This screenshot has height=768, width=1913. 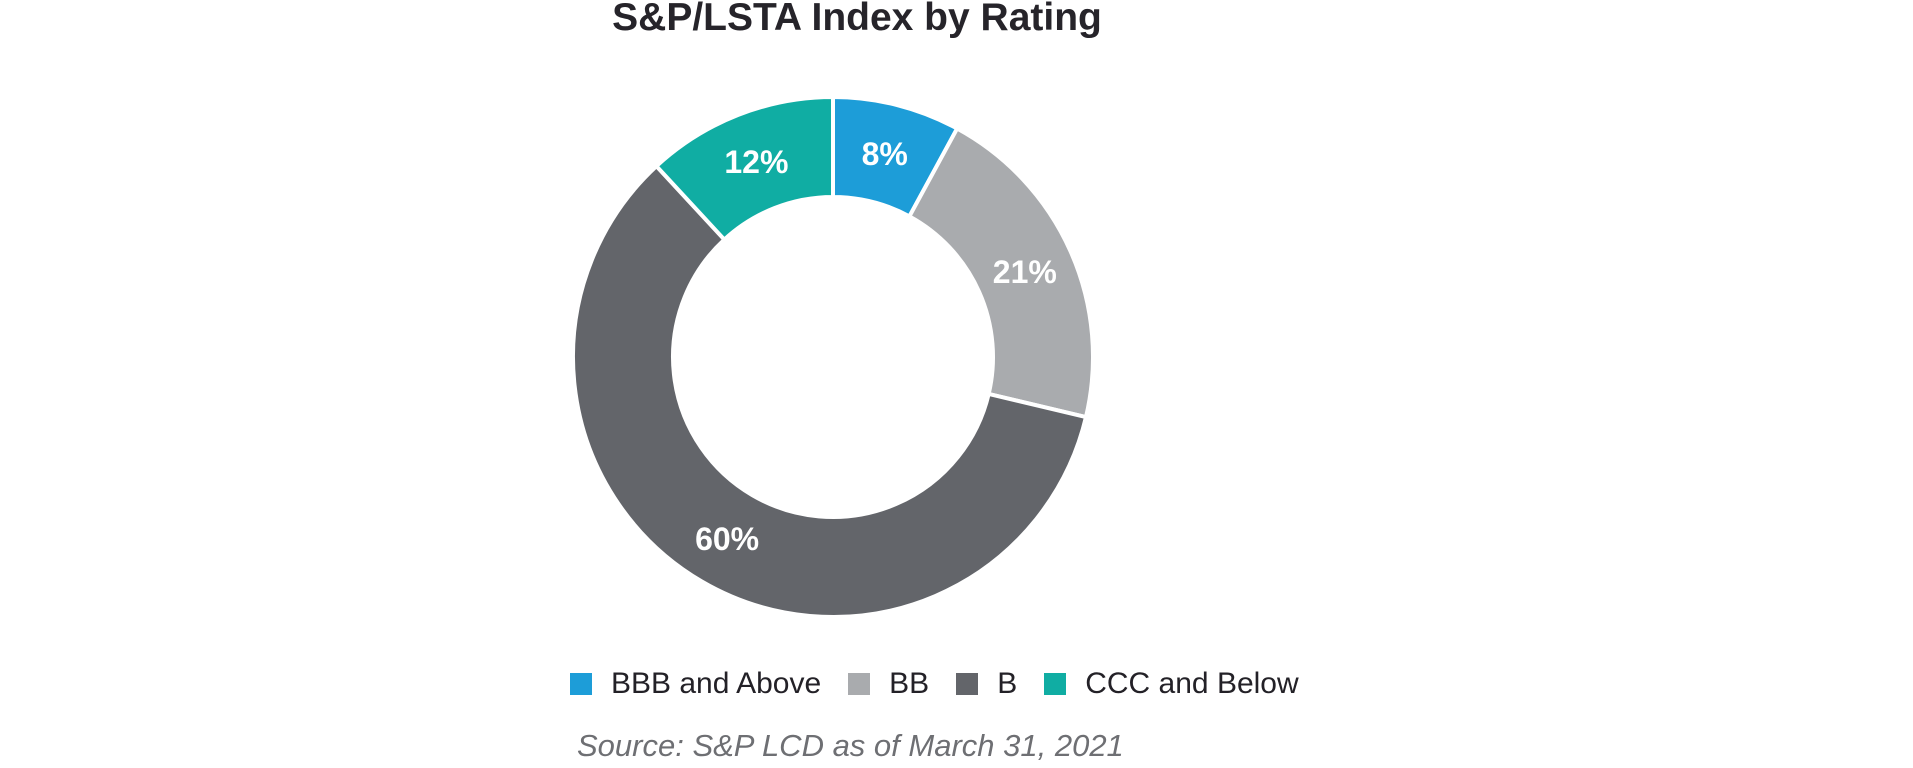 I want to click on donut-segment-ccc-and-below, so click(x=744, y=168).